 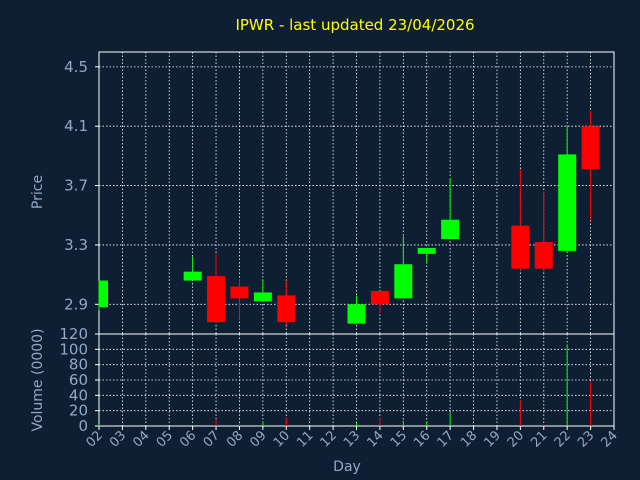 I want to click on x-tick-label: 19, so click(x=492, y=439).